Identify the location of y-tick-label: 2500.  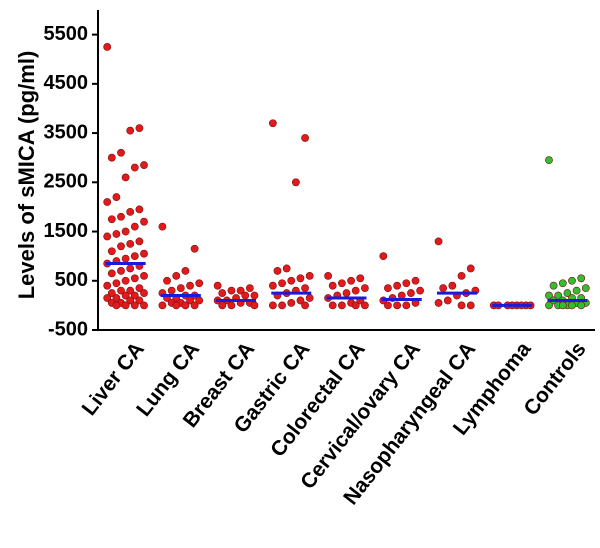
(66, 182).